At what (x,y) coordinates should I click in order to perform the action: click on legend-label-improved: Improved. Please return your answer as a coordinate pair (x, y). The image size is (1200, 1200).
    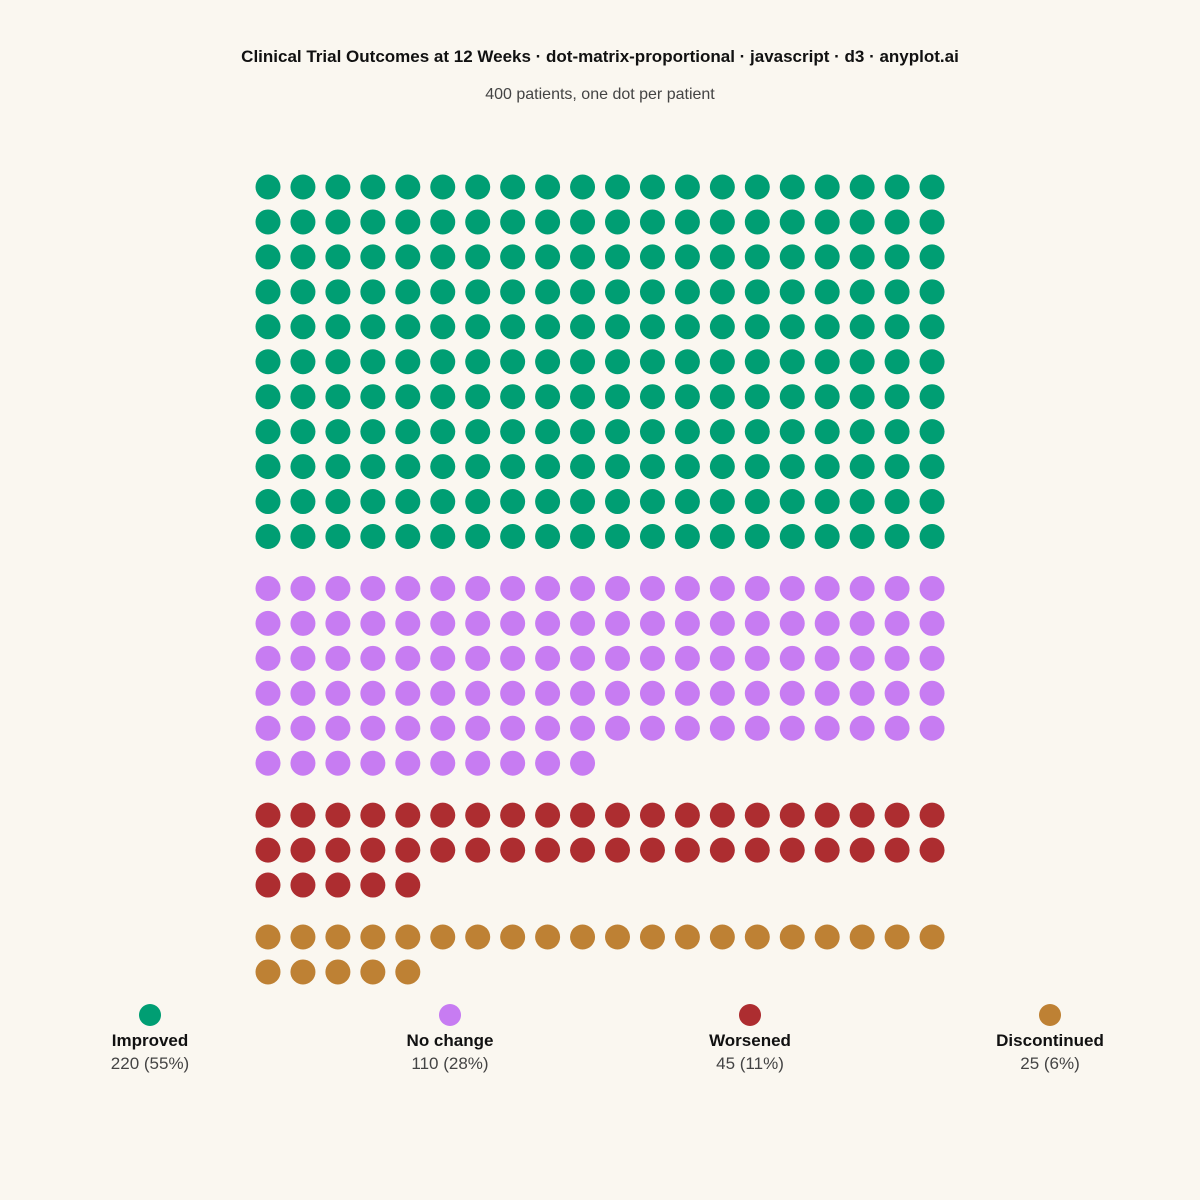
    Looking at the image, I should click on (150, 1040).